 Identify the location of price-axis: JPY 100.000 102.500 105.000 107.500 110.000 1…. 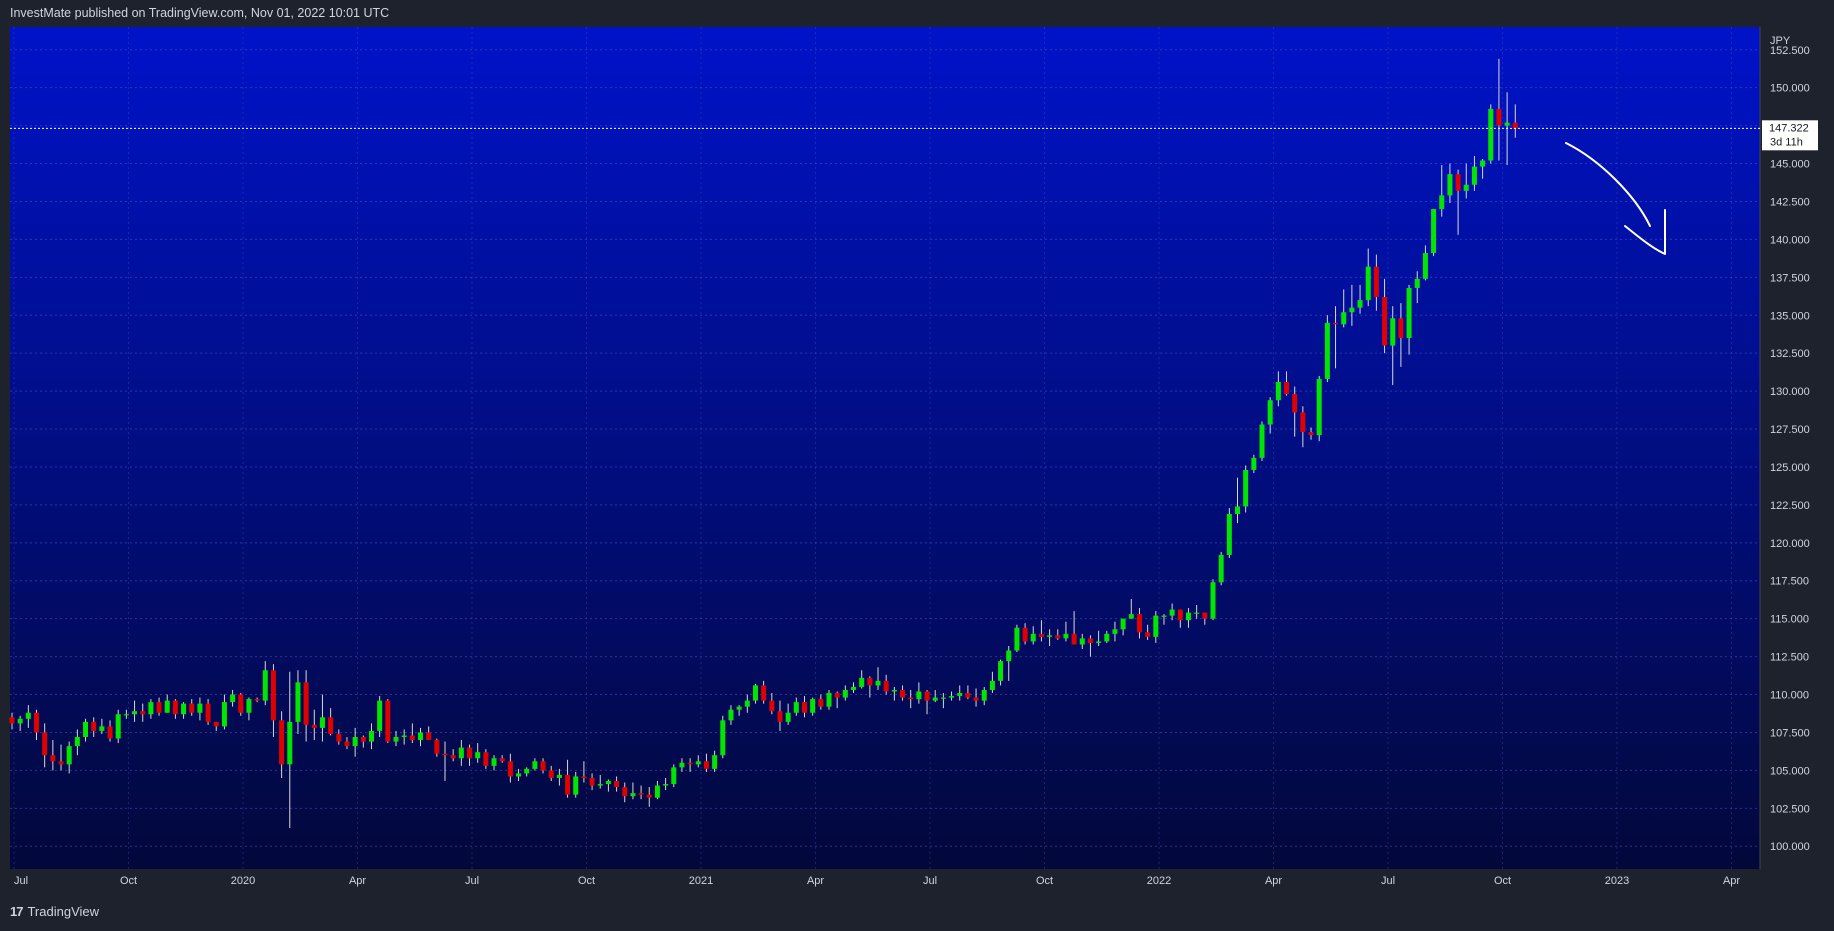
(1790, 444).